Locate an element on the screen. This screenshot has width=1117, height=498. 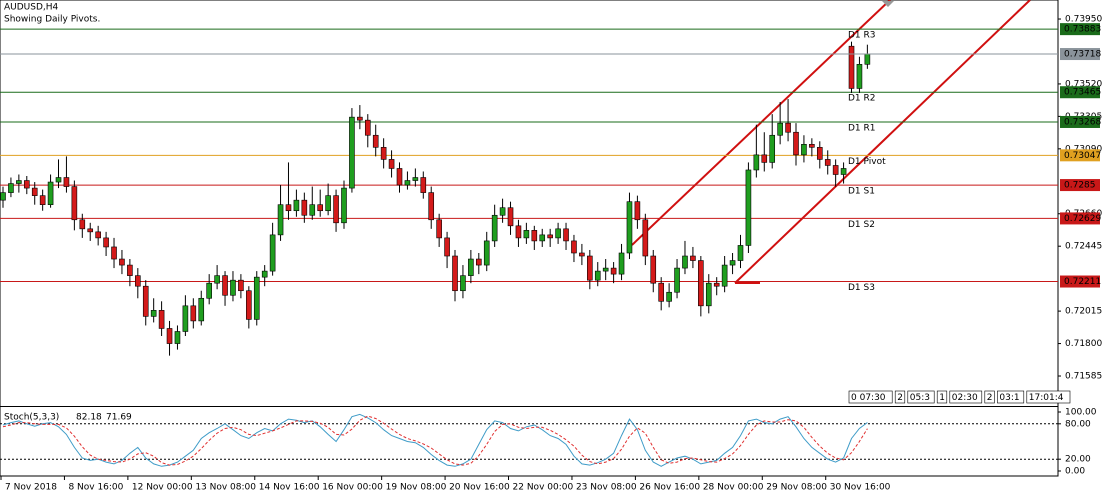
timer-label: 05:3 is located at coordinates (920, 398).